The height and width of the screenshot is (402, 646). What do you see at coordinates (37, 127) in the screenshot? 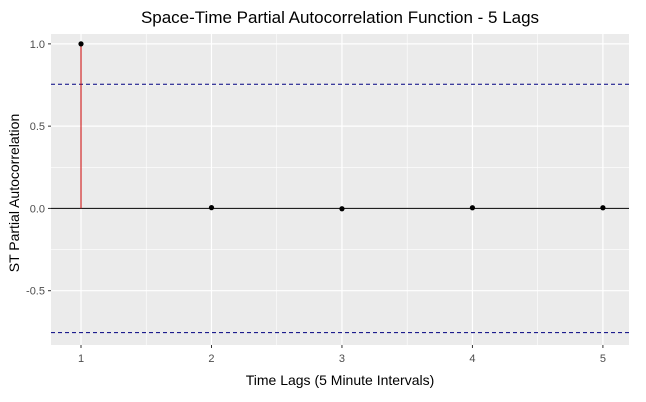
I see `y-tick-label: 0.5` at bounding box center [37, 127].